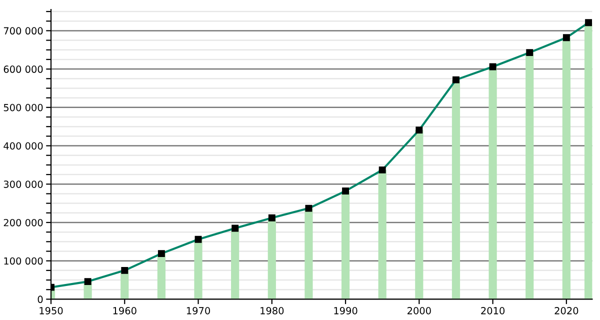  I want to click on y-tick-label: 200 000, so click(23, 222).